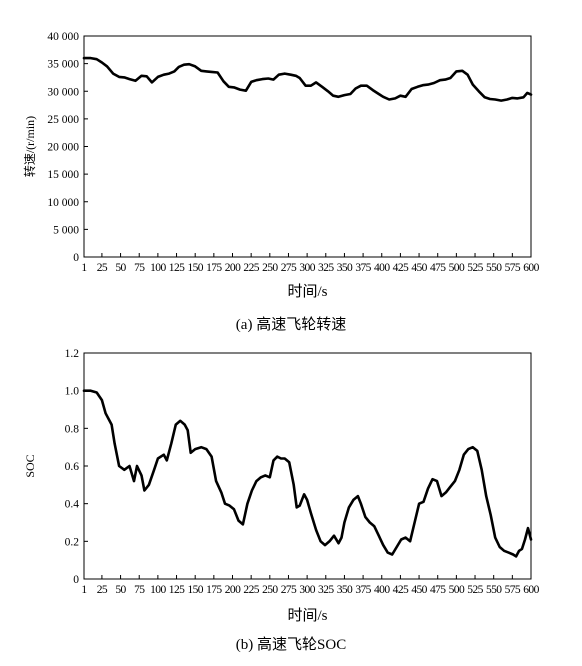  I want to click on y-tick-label: 40 000, so click(63, 37).